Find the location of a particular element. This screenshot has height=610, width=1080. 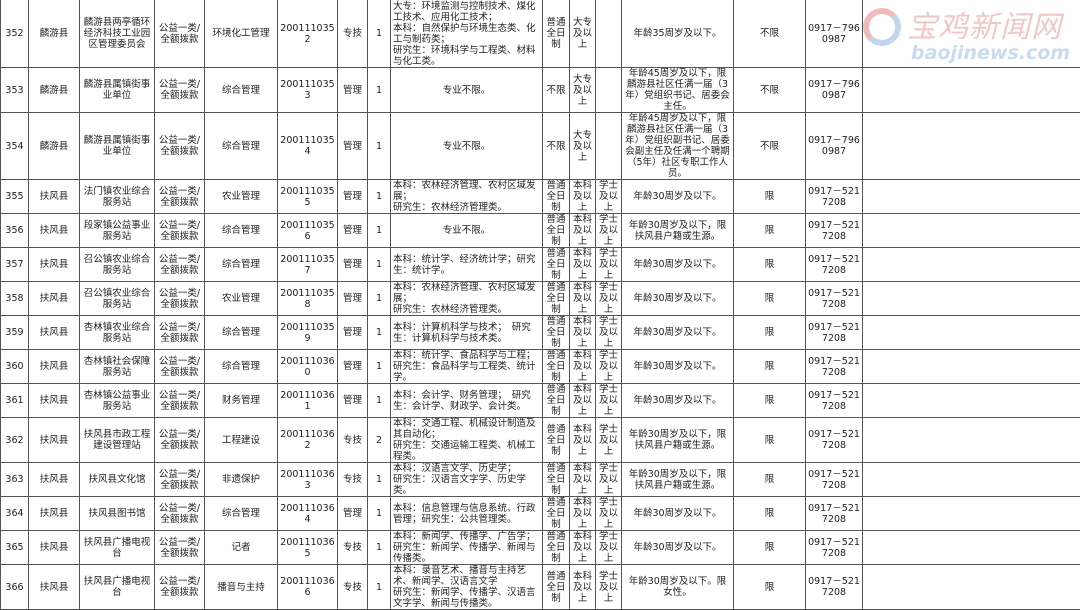

cell-major: 本科：计算机科学与技术； 研究生：计算机科学与技术类。 is located at coordinates (467, 333).